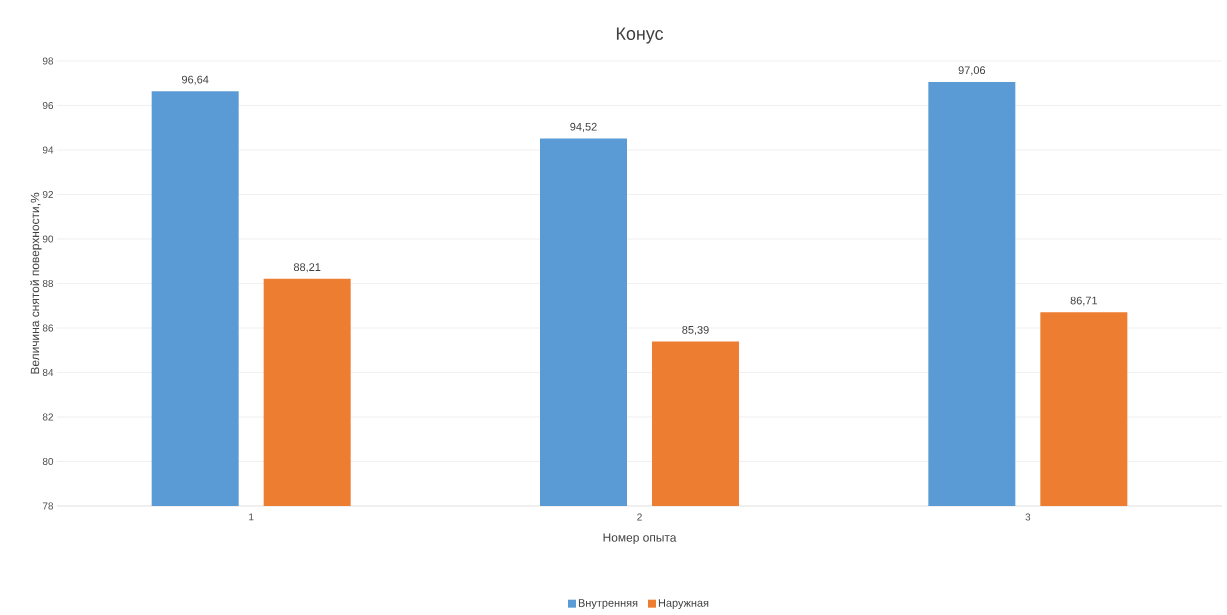 Image resolution: width=1227 pixels, height=615 pixels. Describe the element at coordinates (683, 604) in the screenshot. I see `legend-label: Наружная` at that location.